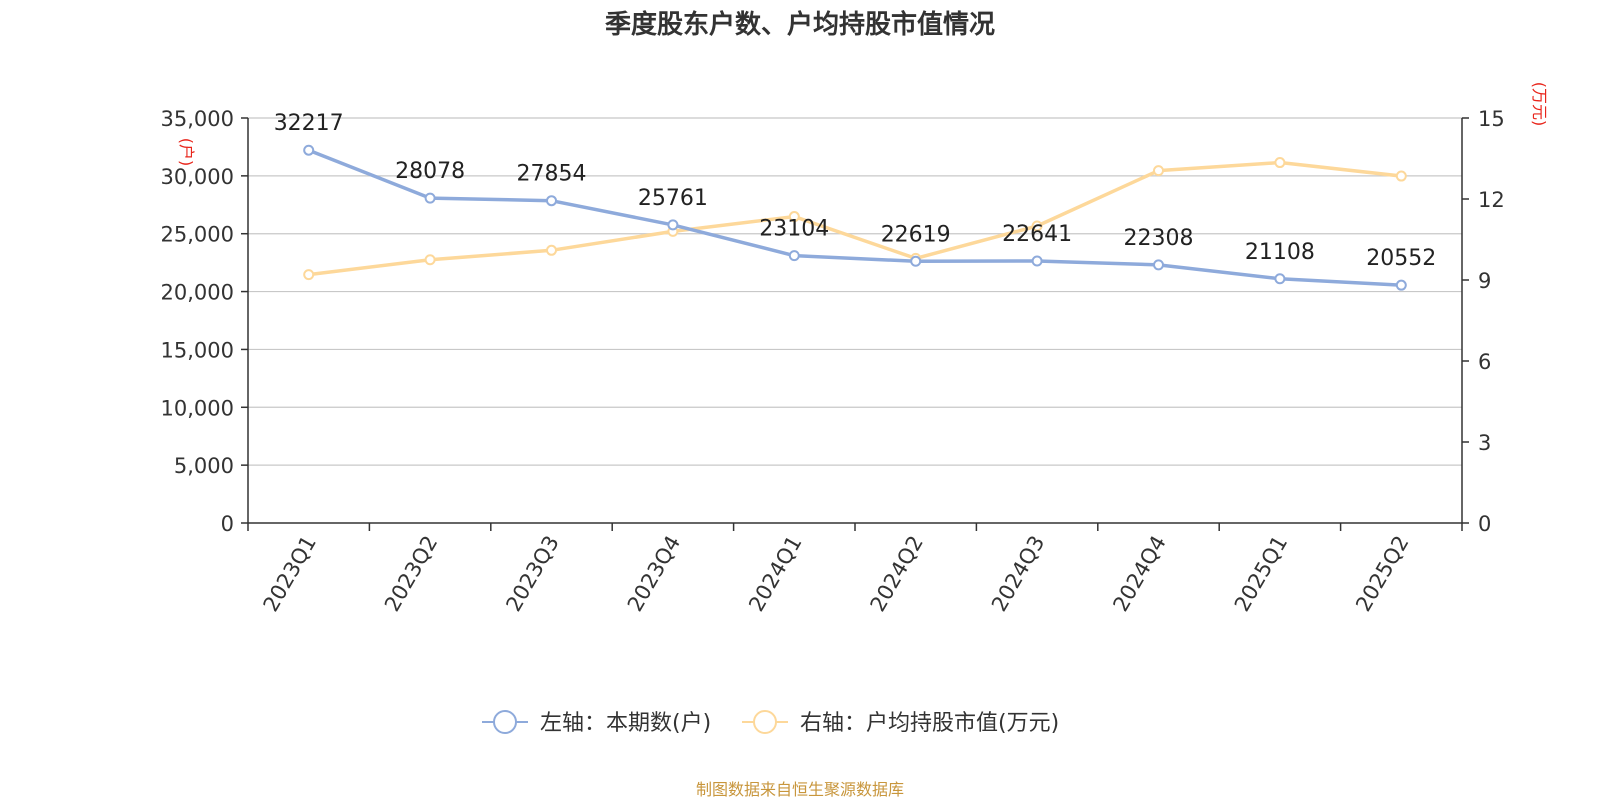 Image resolution: width=1600 pixels, height=800 pixels. Describe the element at coordinates (673, 198) in the screenshot. I see `data-label: 25761` at that location.